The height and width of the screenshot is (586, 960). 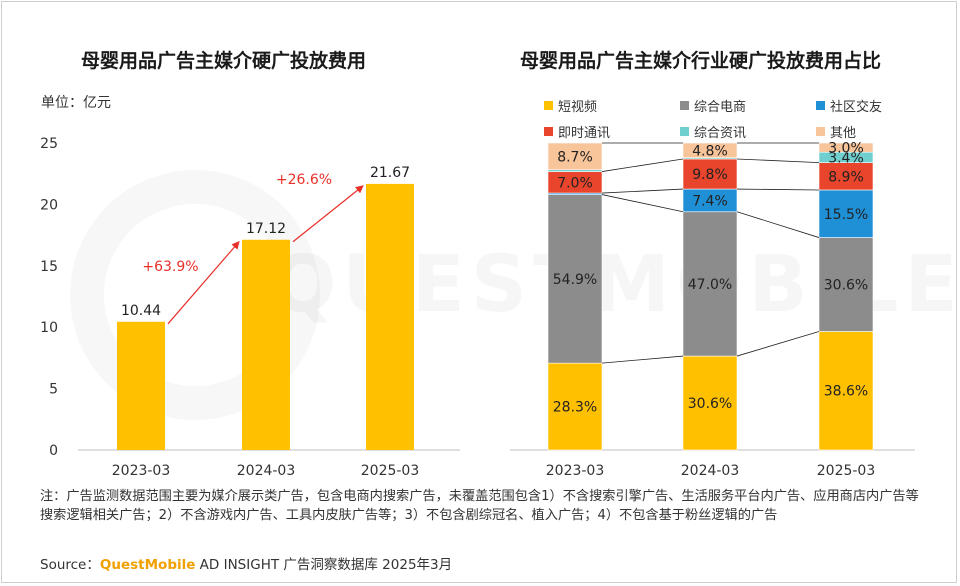 I want to click on source-prefix: Source：, so click(x=70, y=565).